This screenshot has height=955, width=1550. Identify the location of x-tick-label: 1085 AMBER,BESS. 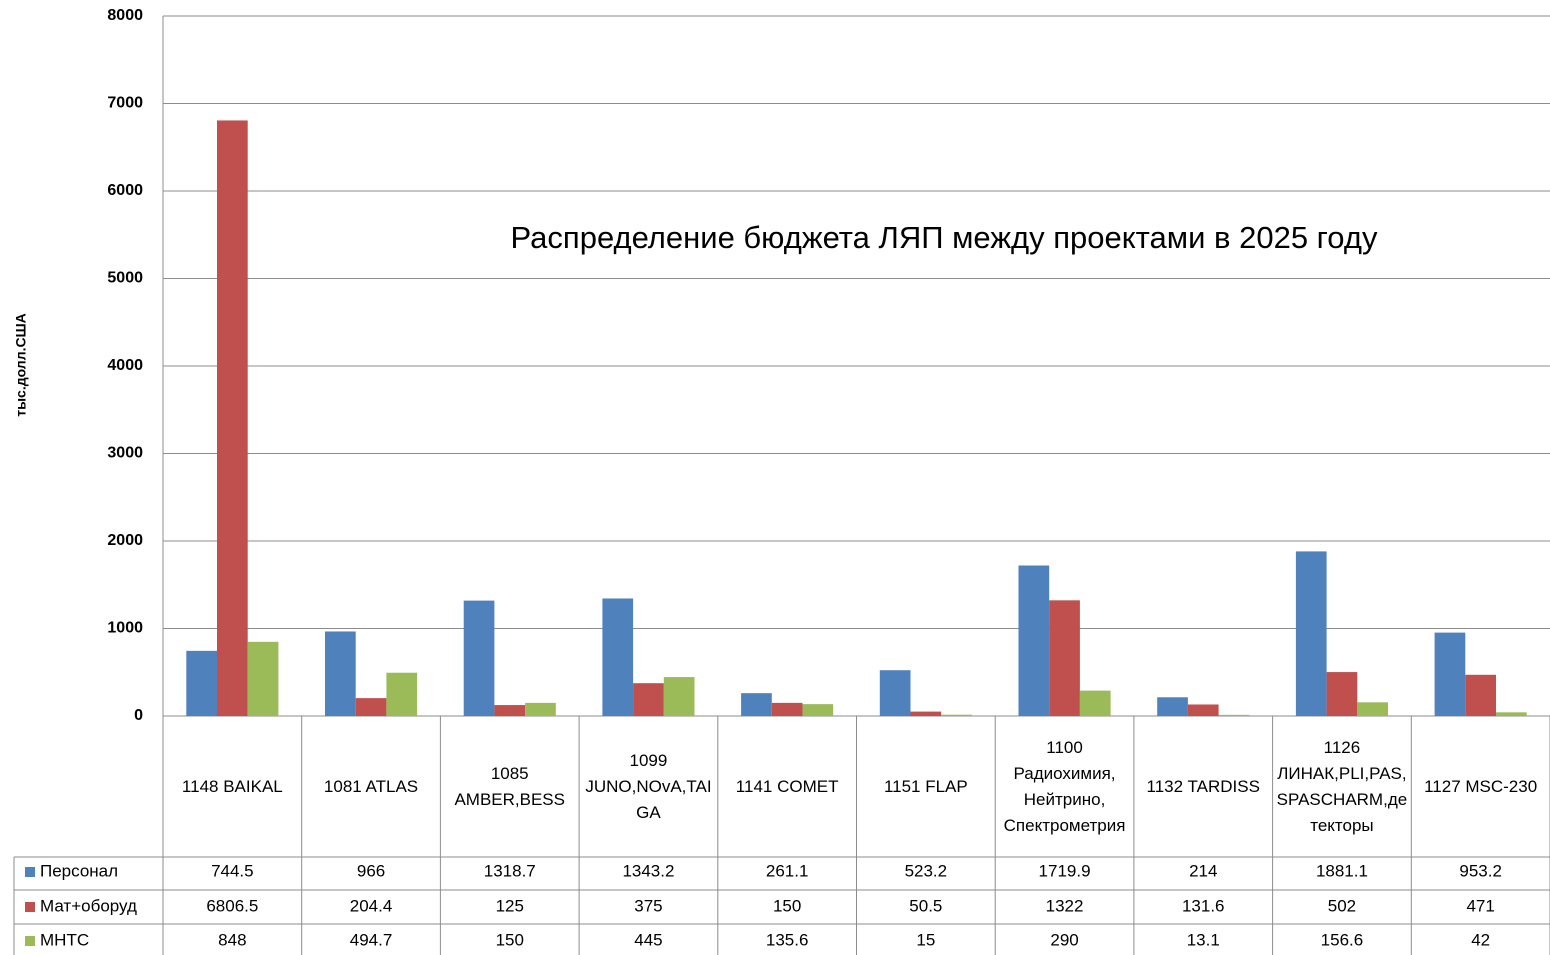
(509, 786).